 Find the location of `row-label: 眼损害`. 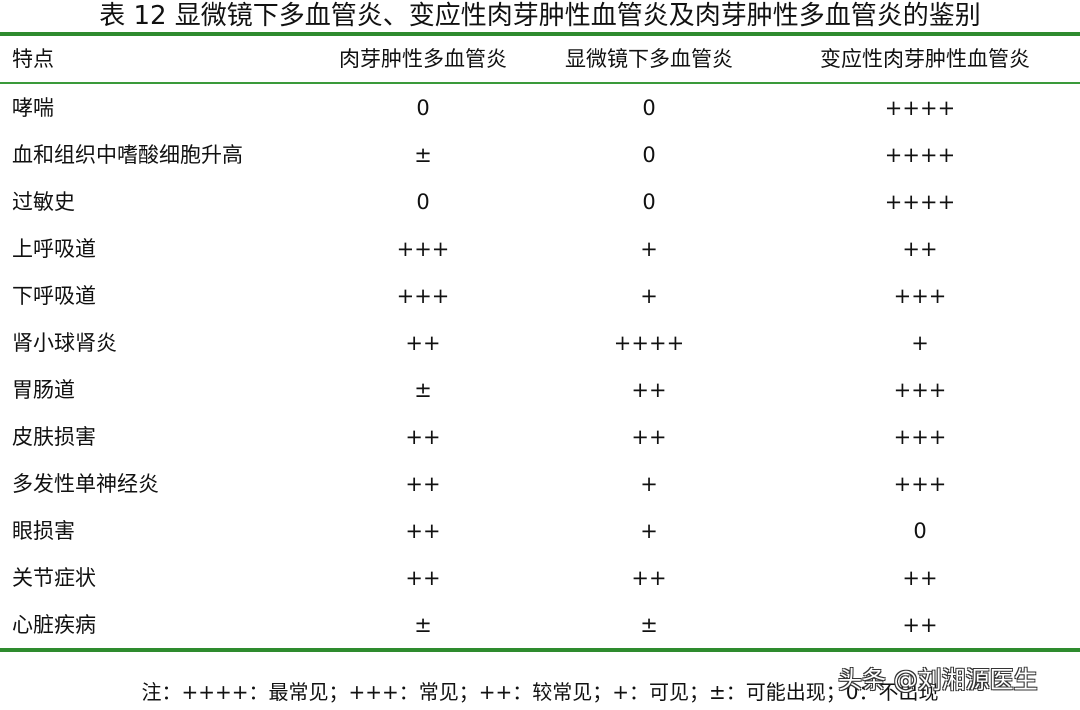

row-label: 眼损害 is located at coordinates (43, 531).